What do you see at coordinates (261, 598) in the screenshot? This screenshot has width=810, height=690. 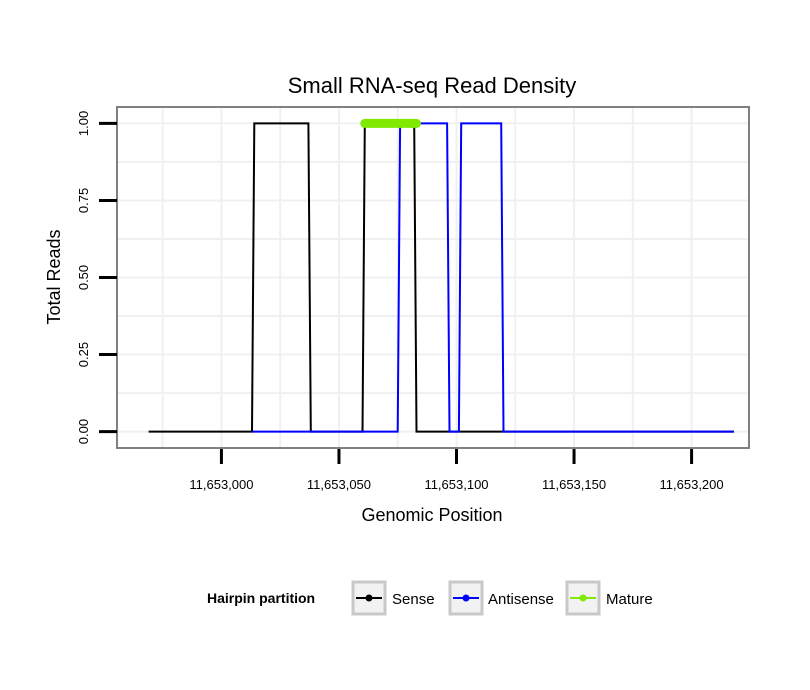 I see `legend-title: Hairpin partition` at bounding box center [261, 598].